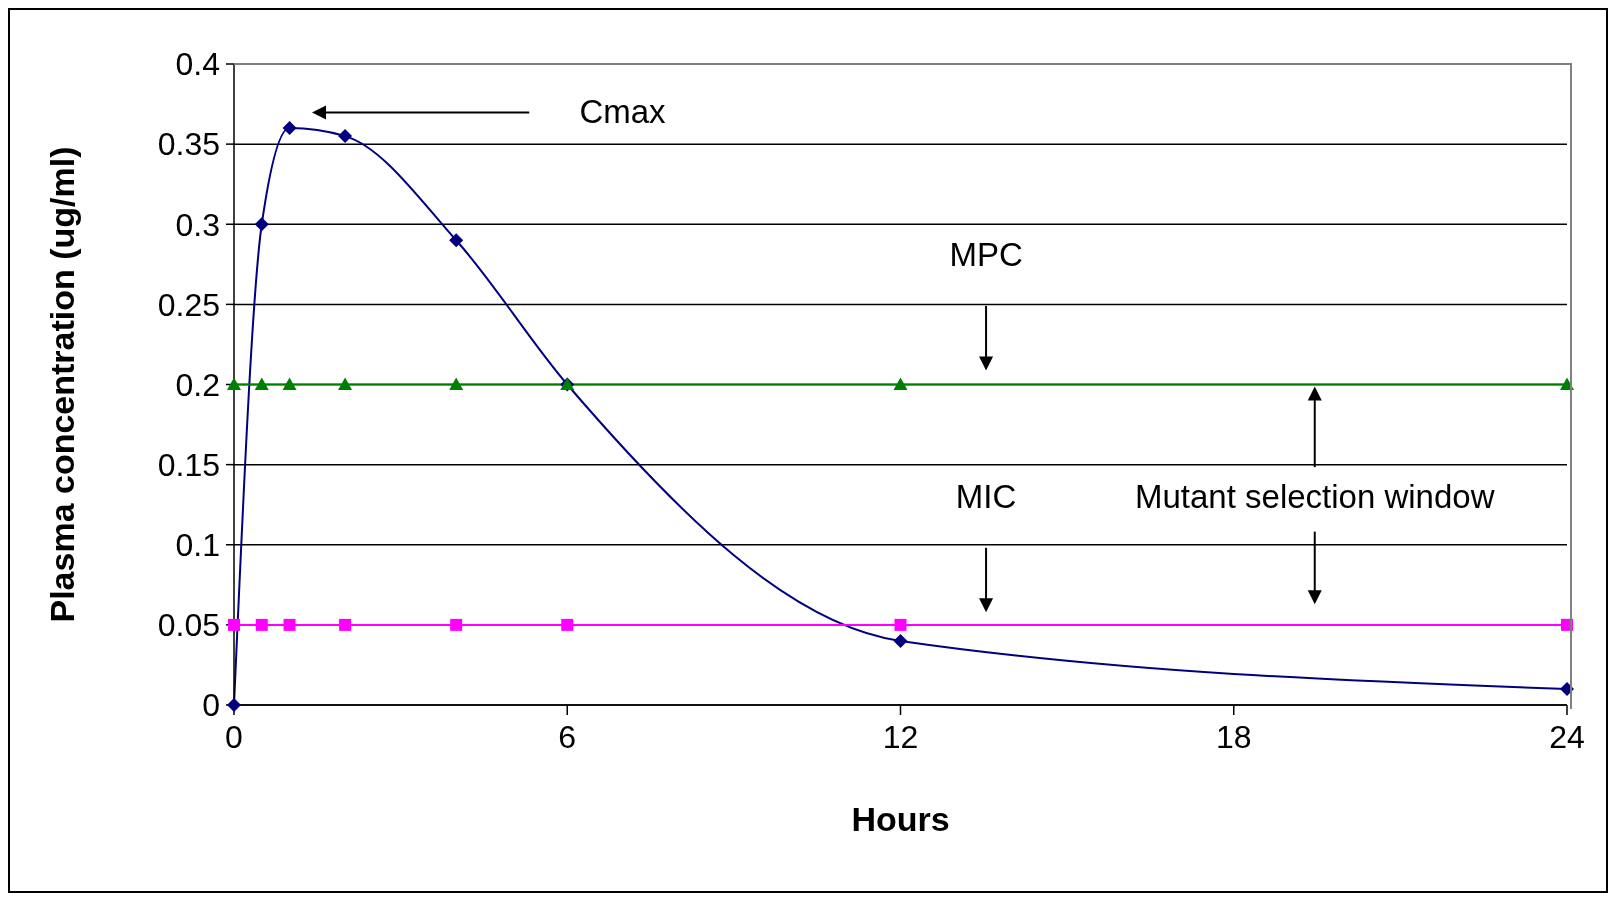 This screenshot has width=1622, height=903. What do you see at coordinates (986, 497) in the screenshot?
I see `annotation: MIC` at bounding box center [986, 497].